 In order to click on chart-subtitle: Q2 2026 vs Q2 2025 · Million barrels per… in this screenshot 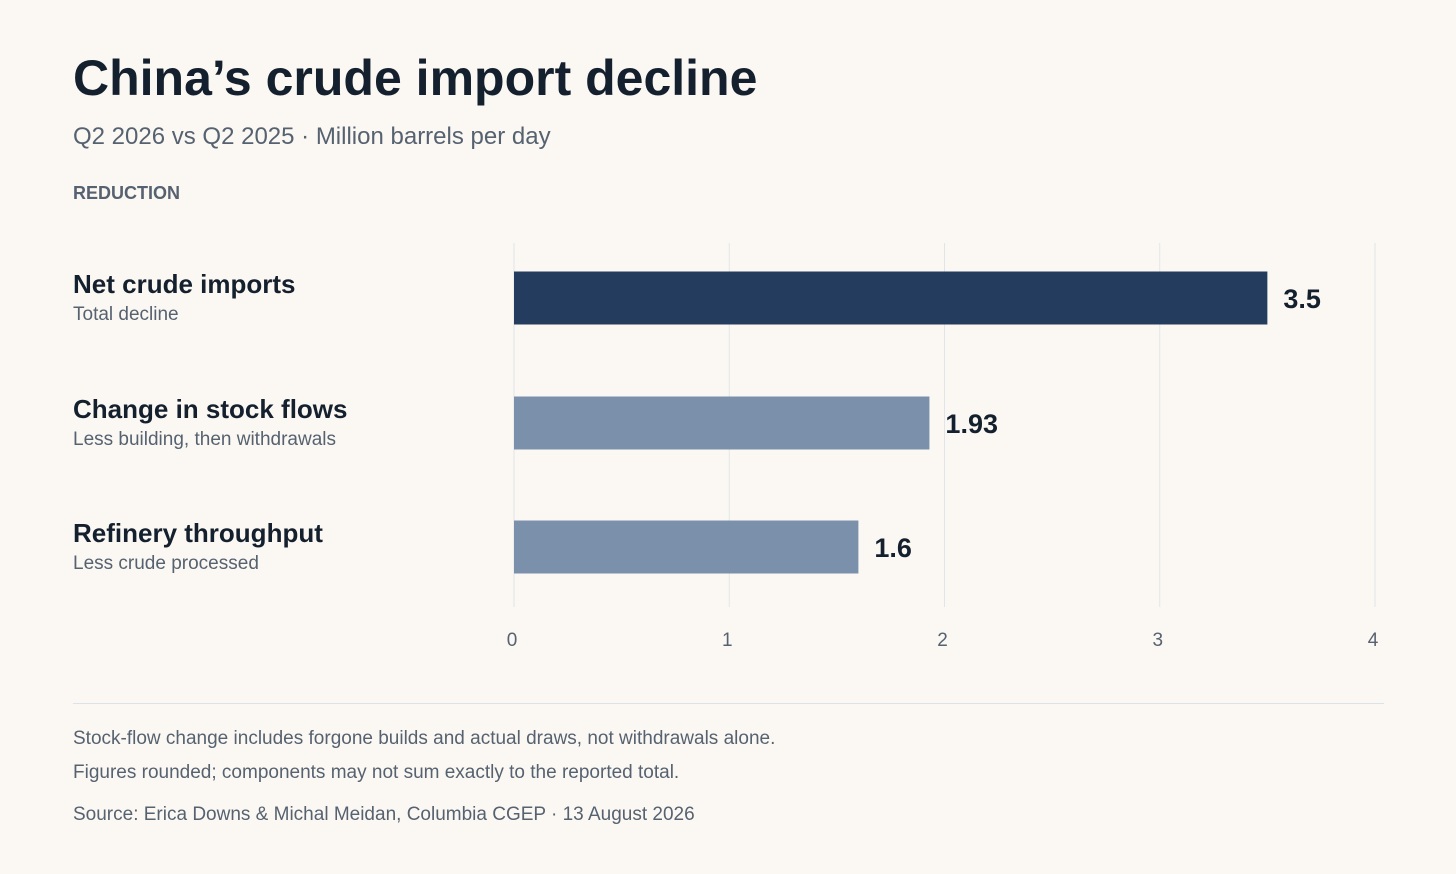, I will do `click(312, 136)`.